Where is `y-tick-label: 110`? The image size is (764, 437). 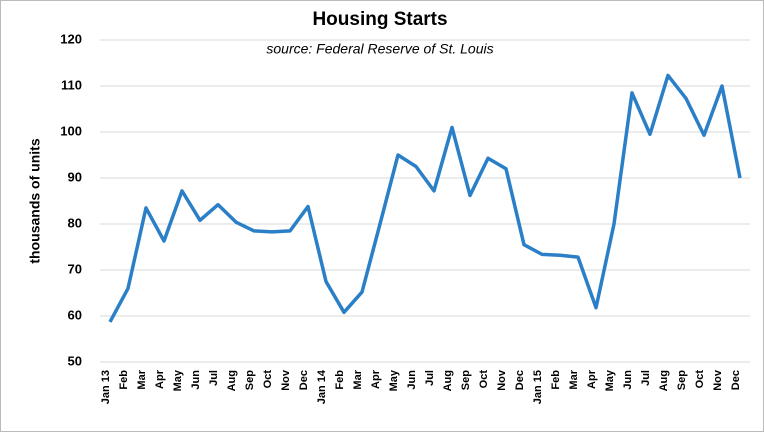 y-tick-label: 110 is located at coordinates (71, 84).